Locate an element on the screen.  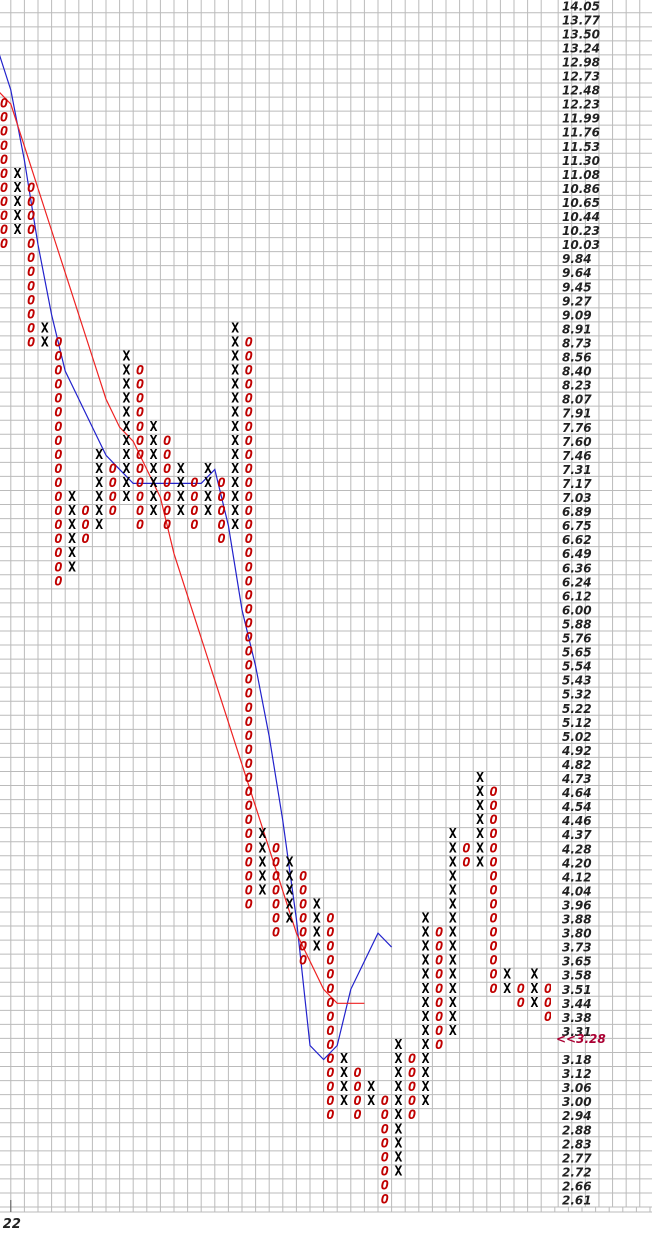
price-tick-label: 10.03 is located at coordinates (581, 245).